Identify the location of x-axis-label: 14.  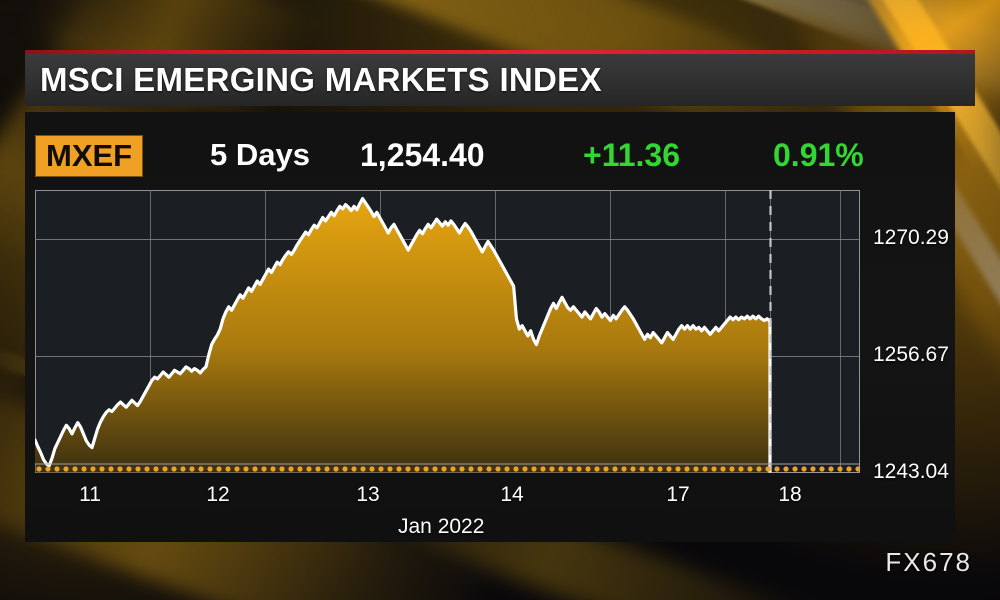
(512, 494).